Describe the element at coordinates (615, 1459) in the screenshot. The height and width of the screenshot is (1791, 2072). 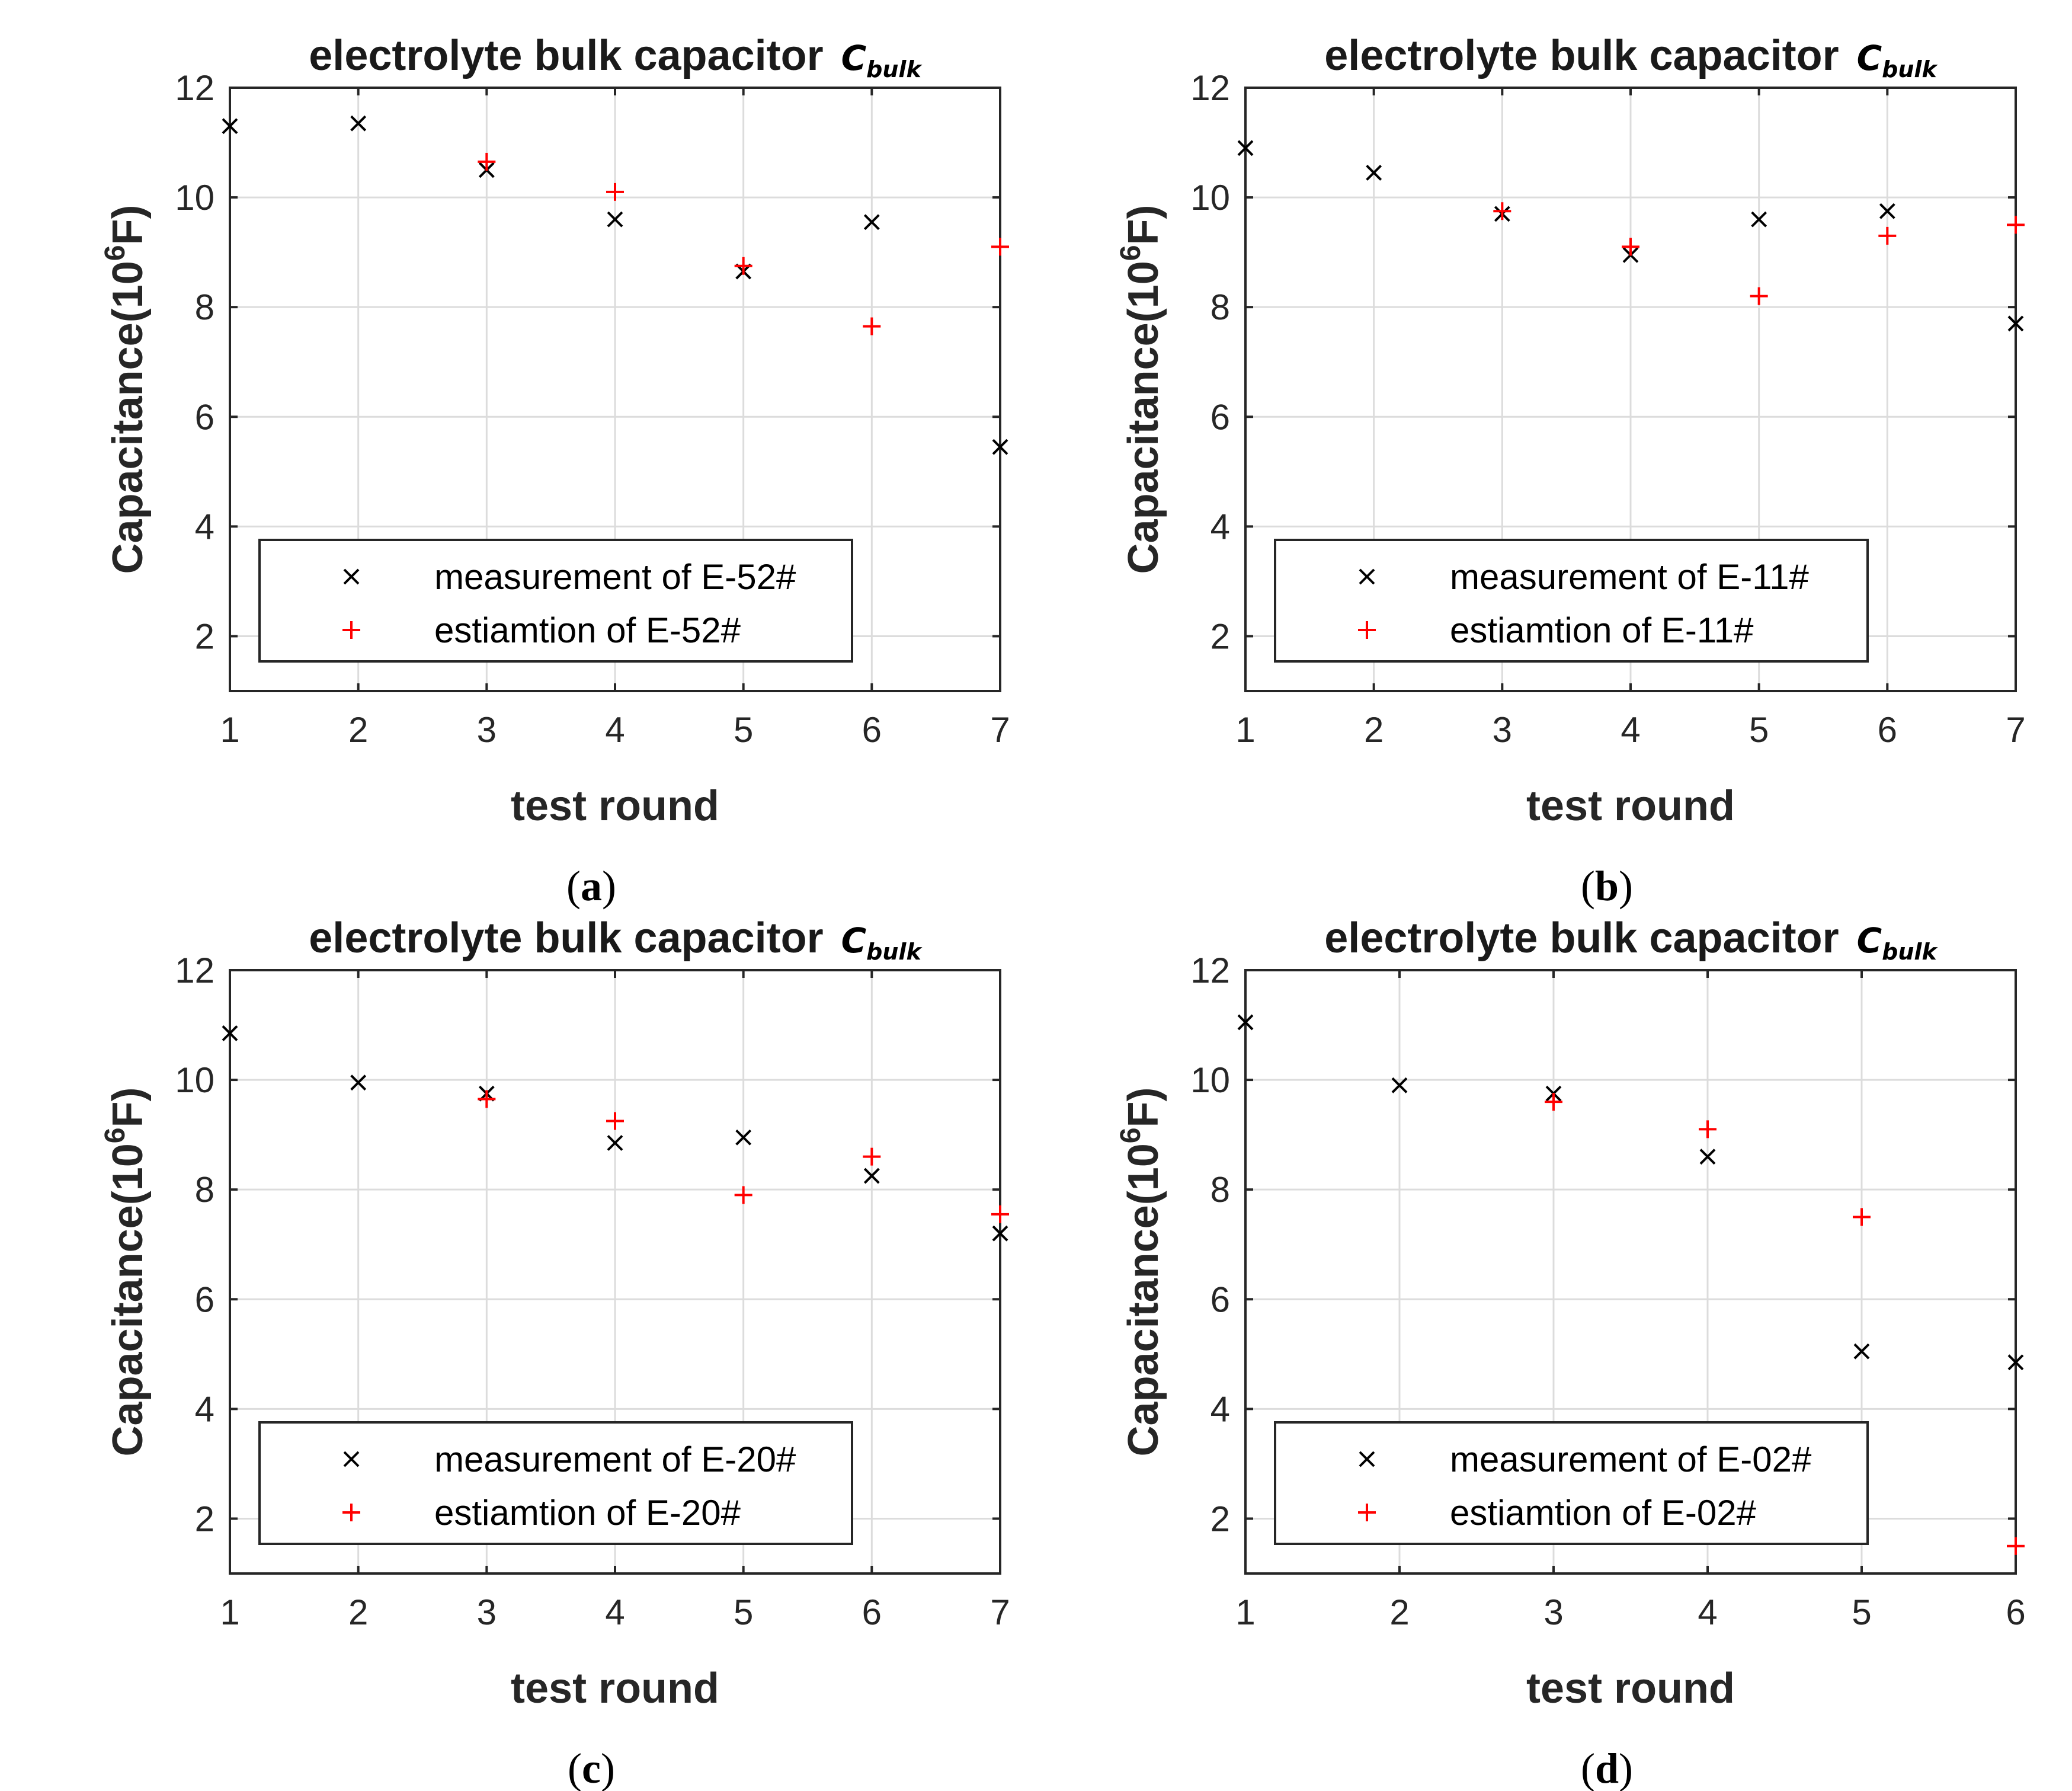
I see `legend-entry-label: measurement of E-20#` at that location.